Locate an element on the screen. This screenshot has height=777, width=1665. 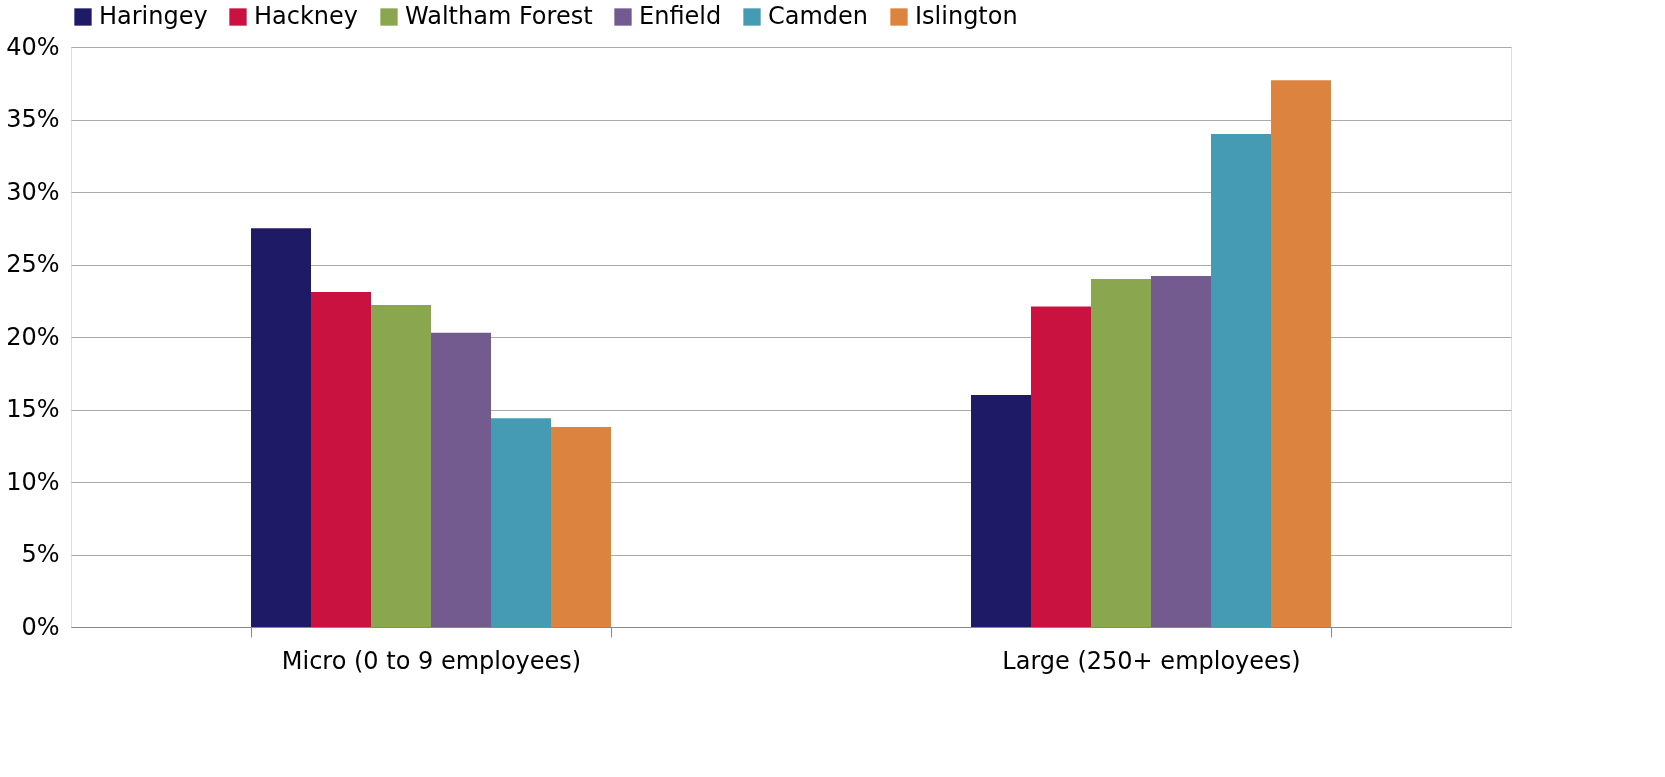
legend-label: Hackney is located at coordinates (306, 16).